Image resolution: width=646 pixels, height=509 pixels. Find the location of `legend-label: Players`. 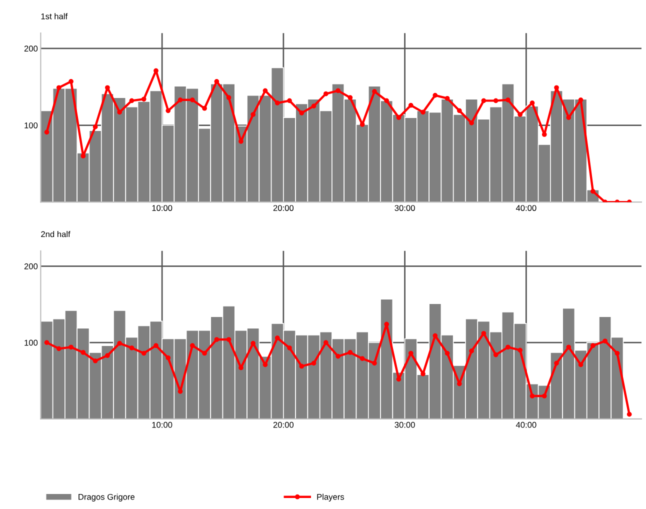

legend-label: Players is located at coordinates (330, 498).